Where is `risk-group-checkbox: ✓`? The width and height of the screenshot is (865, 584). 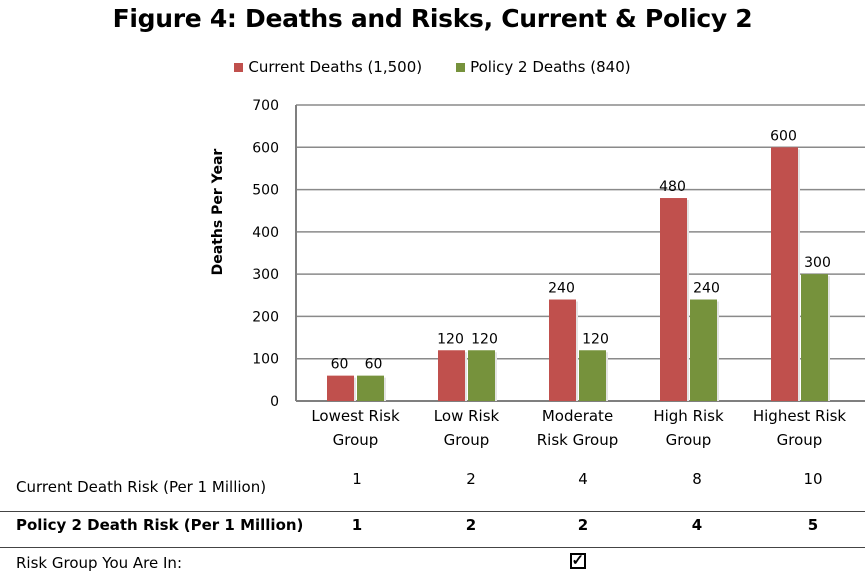
risk-group-checkbox: ✓ is located at coordinates (577, 560).